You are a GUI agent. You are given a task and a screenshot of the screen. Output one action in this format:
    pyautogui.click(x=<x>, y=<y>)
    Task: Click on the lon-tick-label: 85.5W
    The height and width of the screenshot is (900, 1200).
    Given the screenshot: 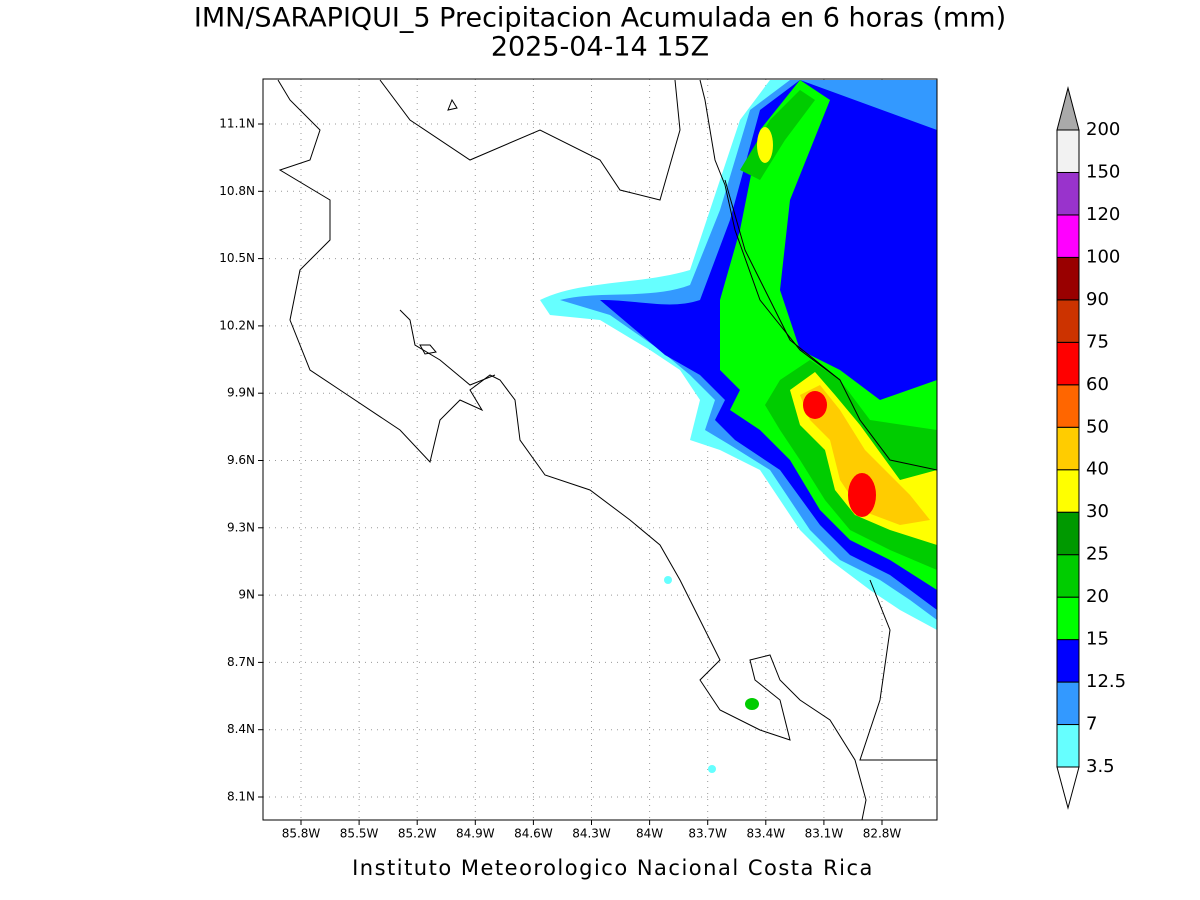 What is the action you would take?
    pyautogui.click(x=359, y=834)
    